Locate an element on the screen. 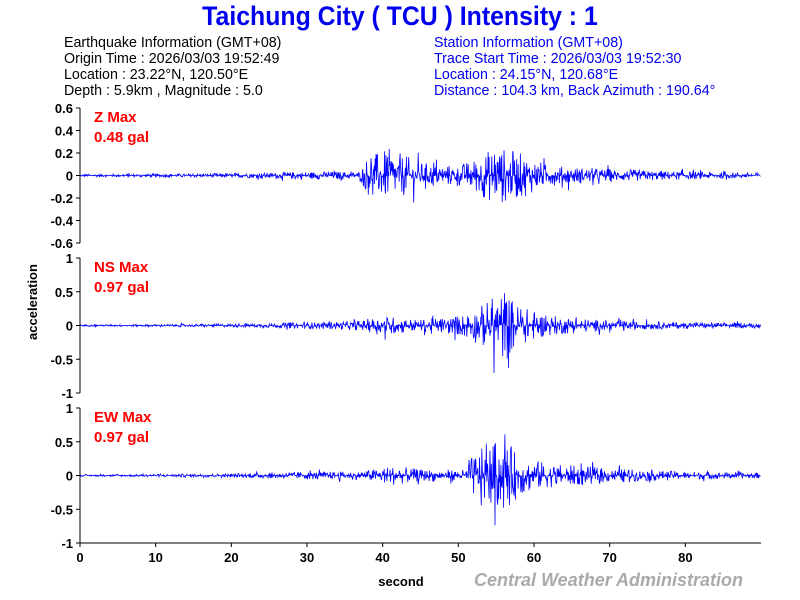 This screenshot has width=800, height=600. y-axis-label: acceleration is located at coordinates (32, 302).